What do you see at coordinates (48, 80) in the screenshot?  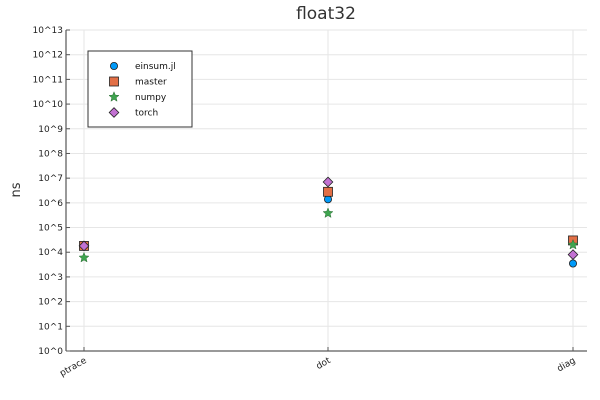 I see `y-tick-label: 10^11` at bounding box center [48, 80].